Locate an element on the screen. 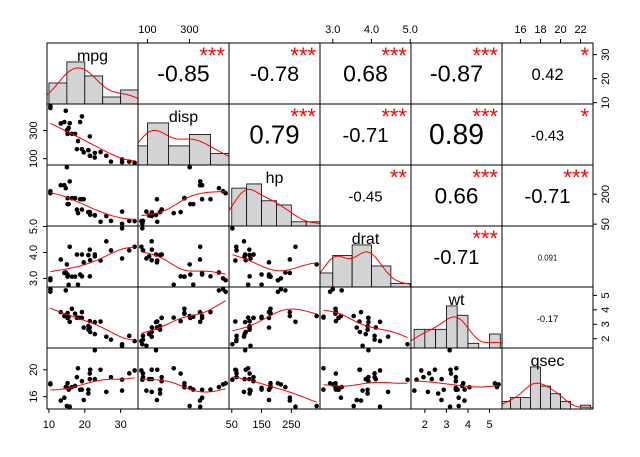  x-tick-label: 5 is located at coordinates (489, 425).